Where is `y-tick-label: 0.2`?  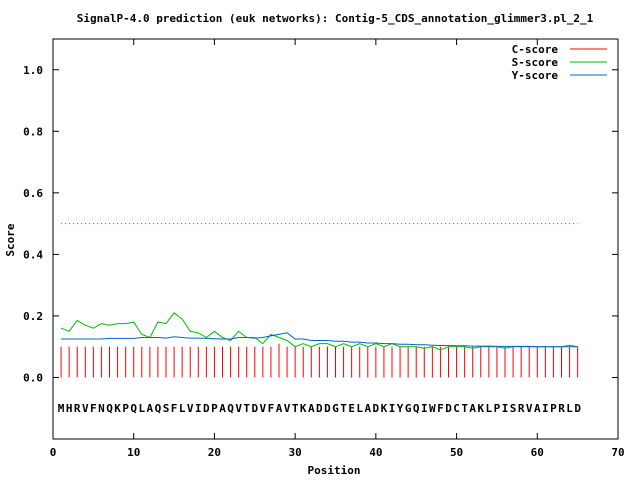
y-tick-label: 0.2 is located at coordinates (33, 316).